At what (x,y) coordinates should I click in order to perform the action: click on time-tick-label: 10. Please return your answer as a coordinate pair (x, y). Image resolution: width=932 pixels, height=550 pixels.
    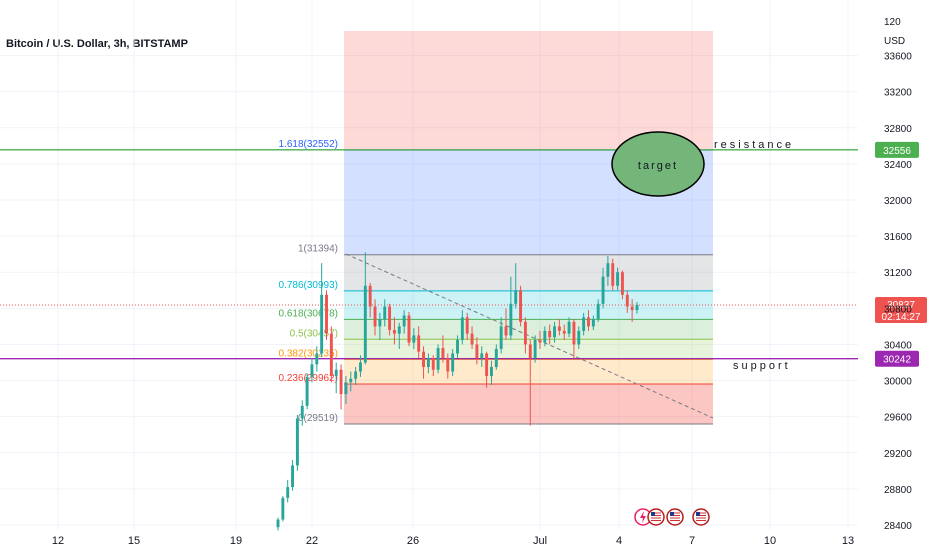
    Looking at the image, I should click on (770, 541).